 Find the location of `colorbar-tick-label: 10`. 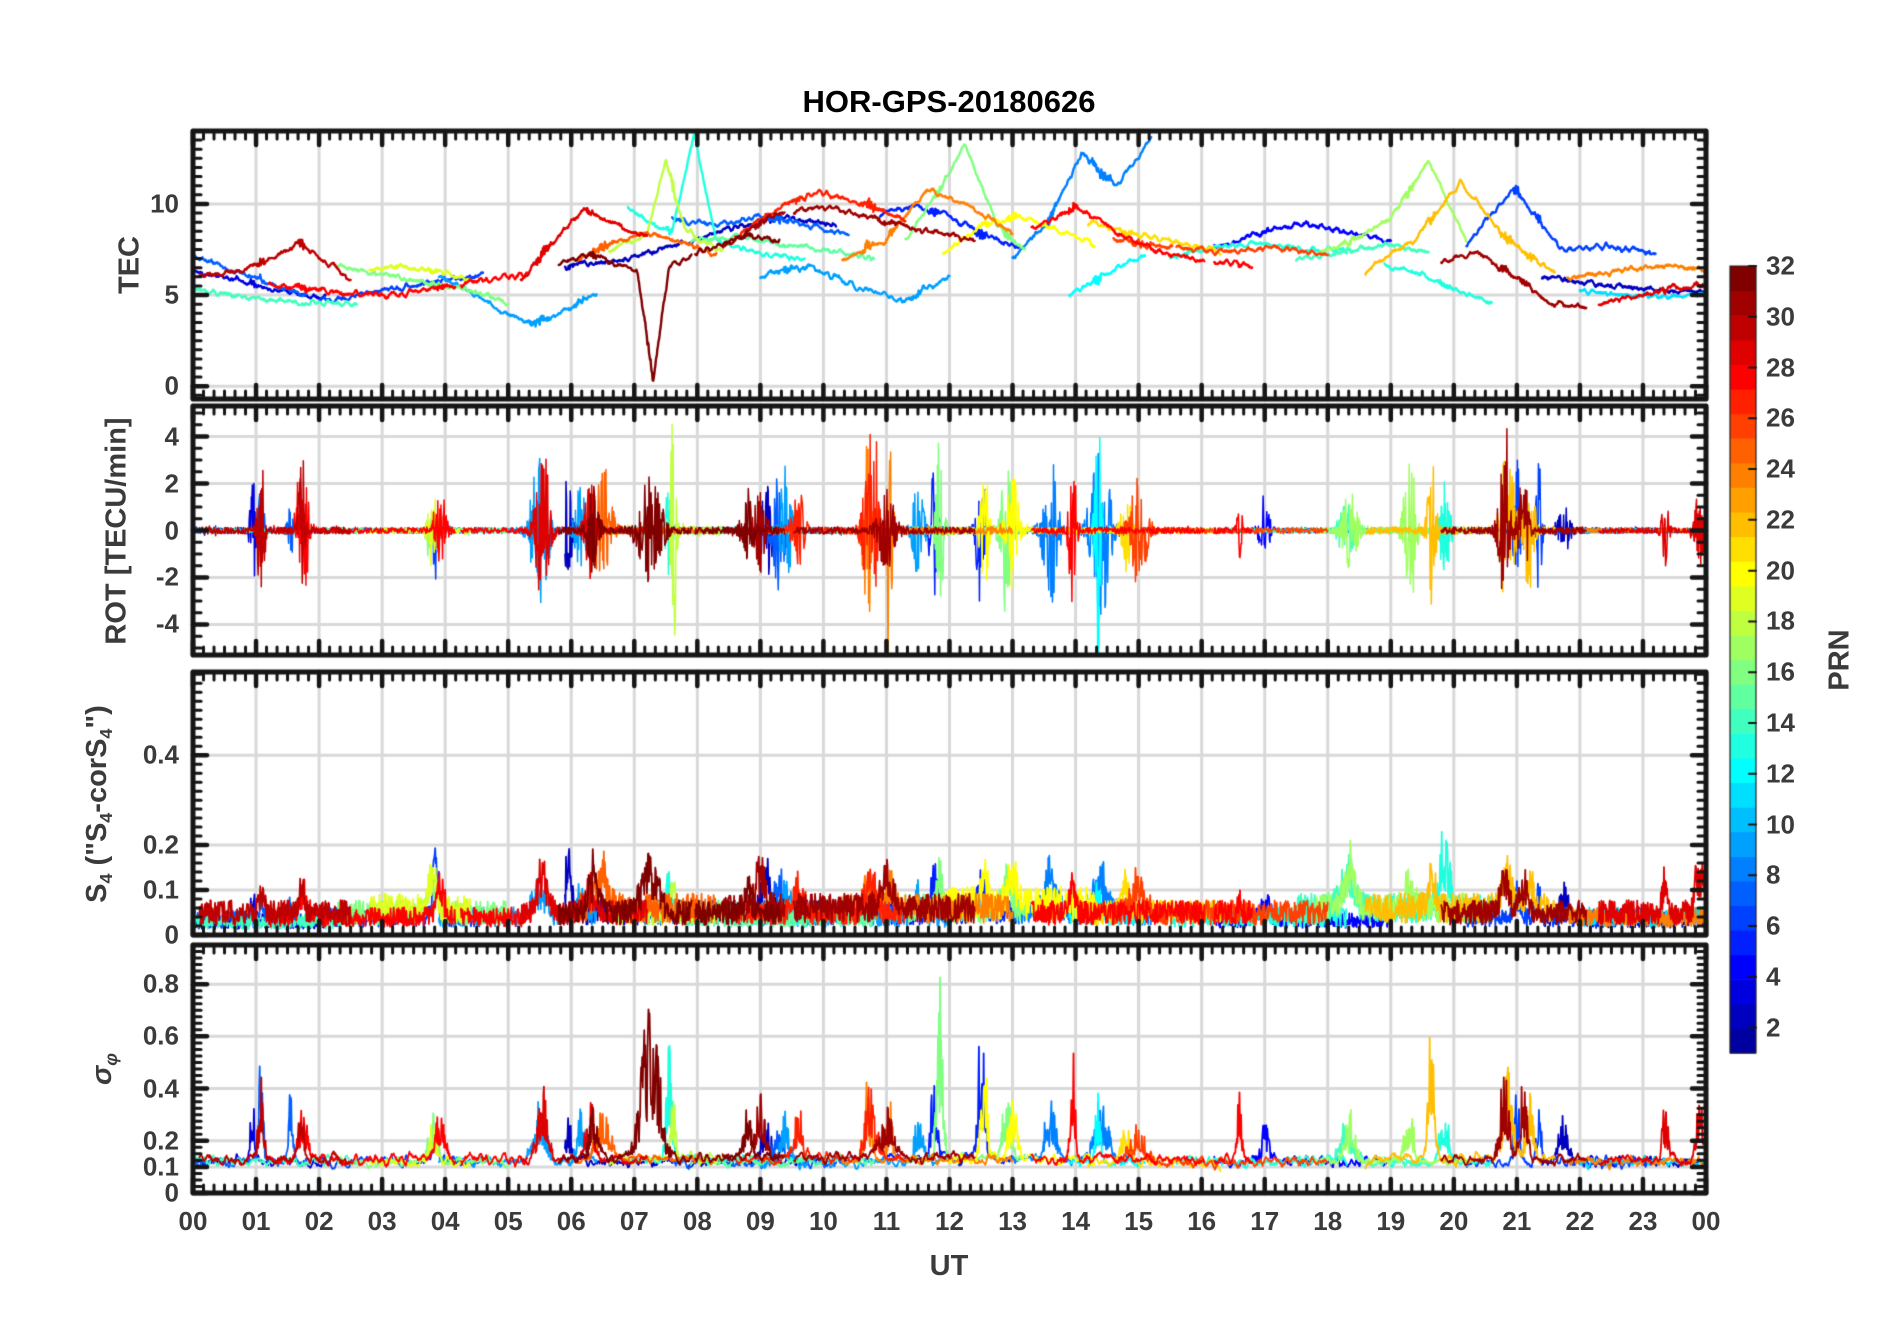

colorbar-tick-label: 10 is located at coordinates (1780, 824).